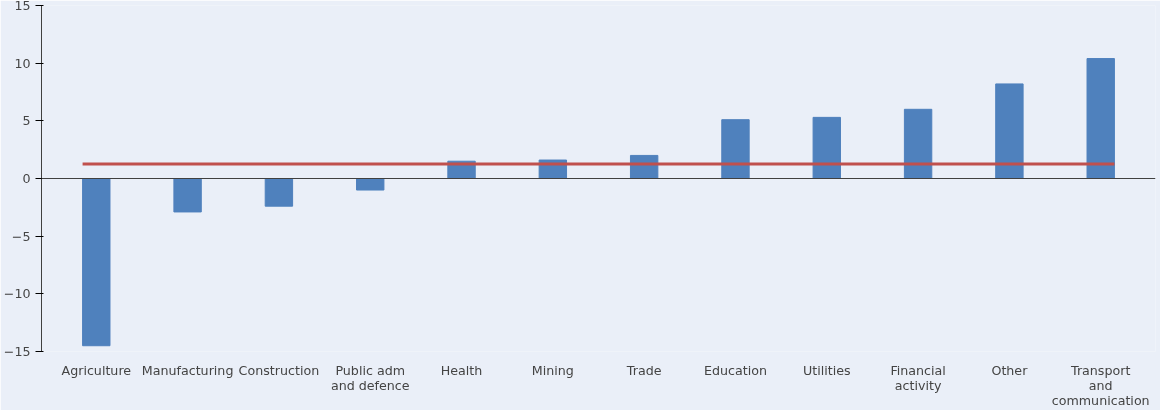  I want to click on x-tick-label: Trade, so click(643, 370).